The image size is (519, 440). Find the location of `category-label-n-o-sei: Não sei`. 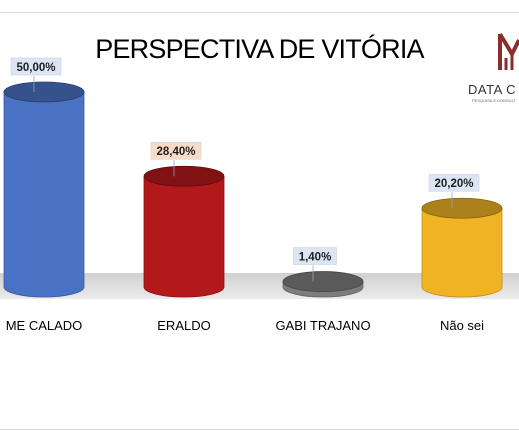

category-label-n-o-sei: Não sei is located at coordinates (462, 325).